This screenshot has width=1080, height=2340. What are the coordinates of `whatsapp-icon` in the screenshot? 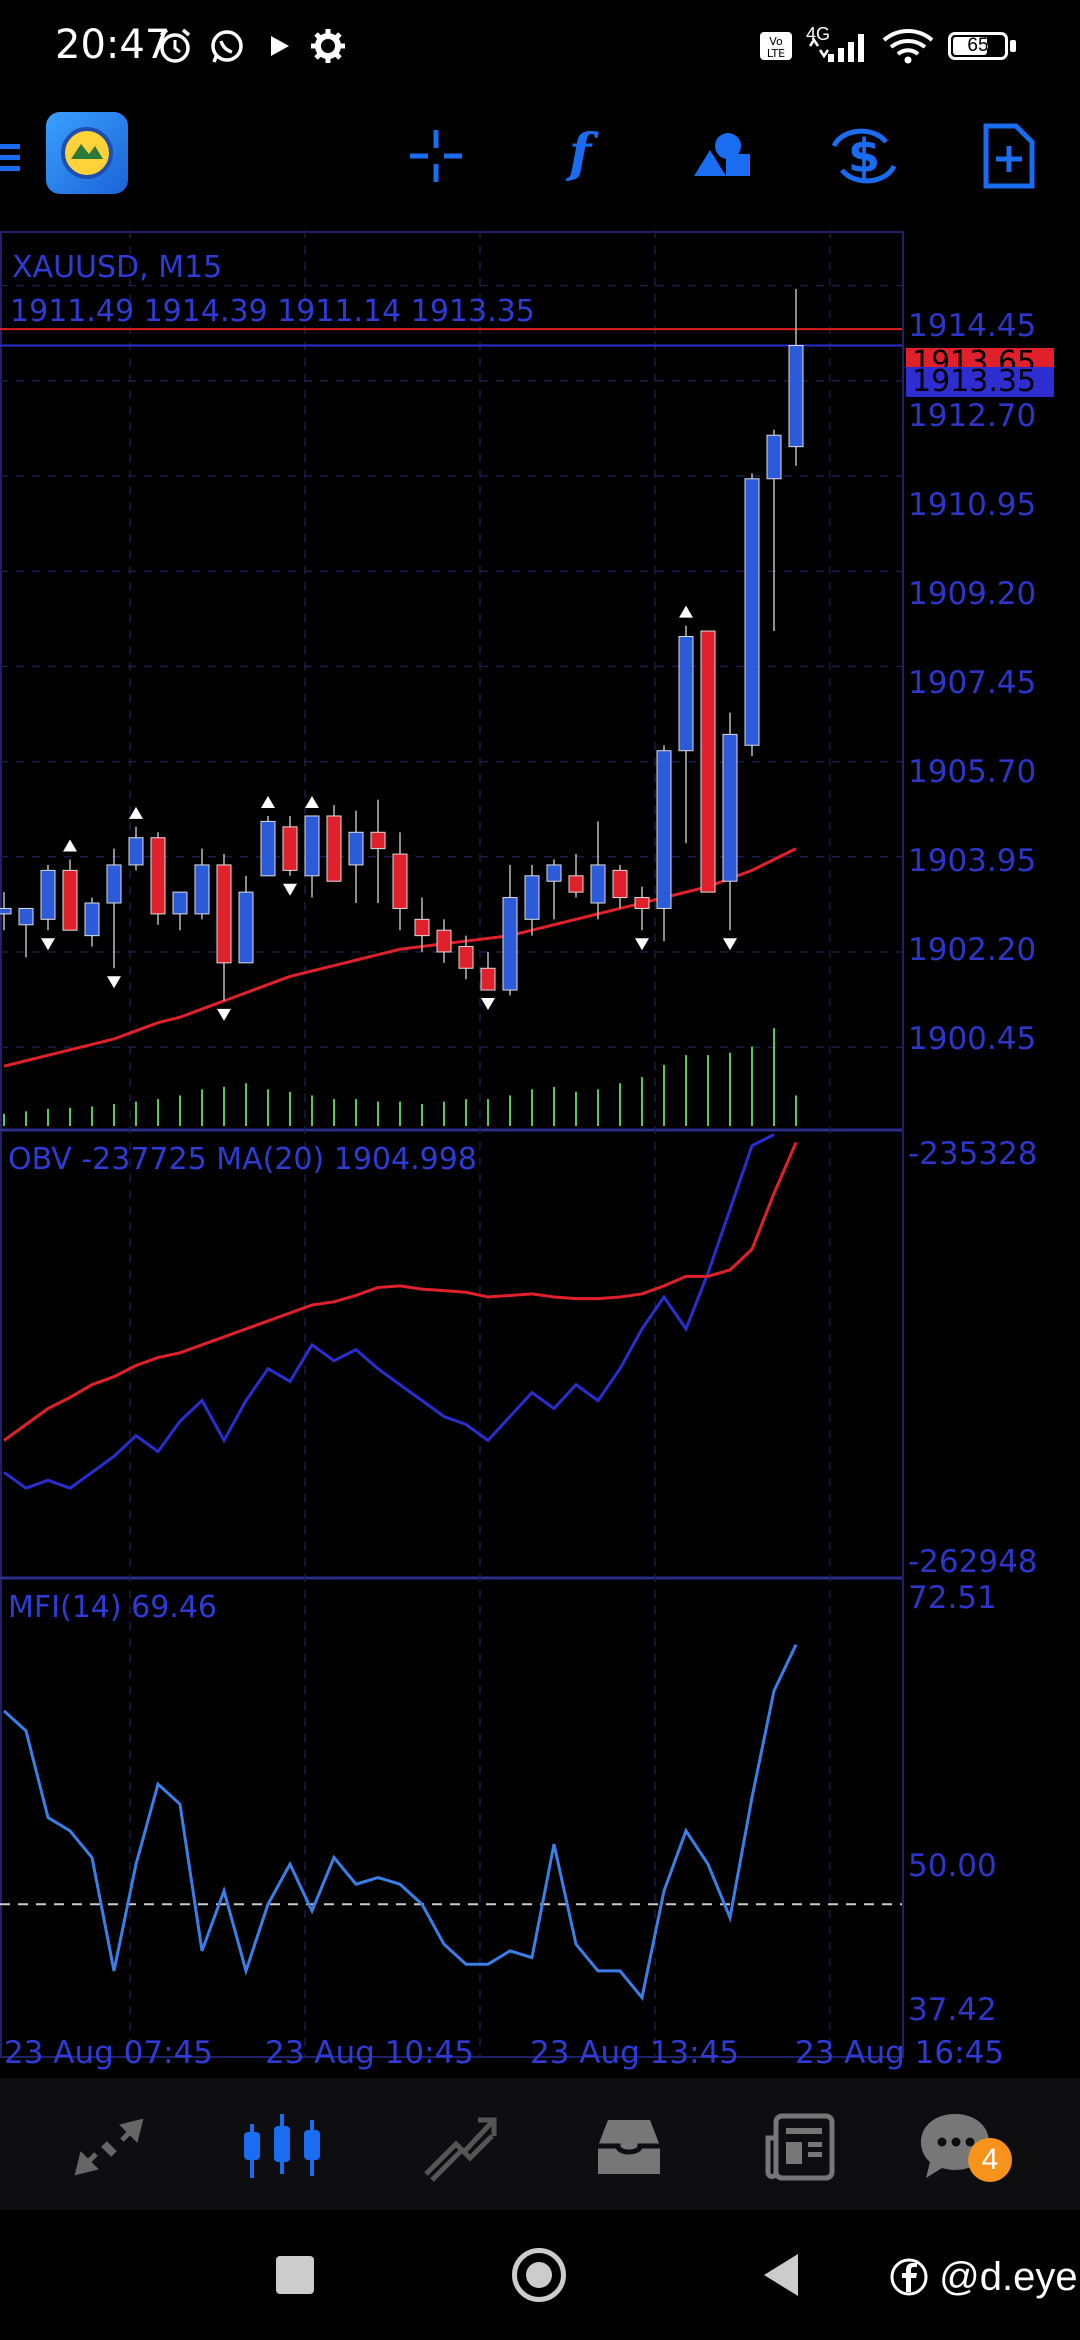 It's located at (227, 46).